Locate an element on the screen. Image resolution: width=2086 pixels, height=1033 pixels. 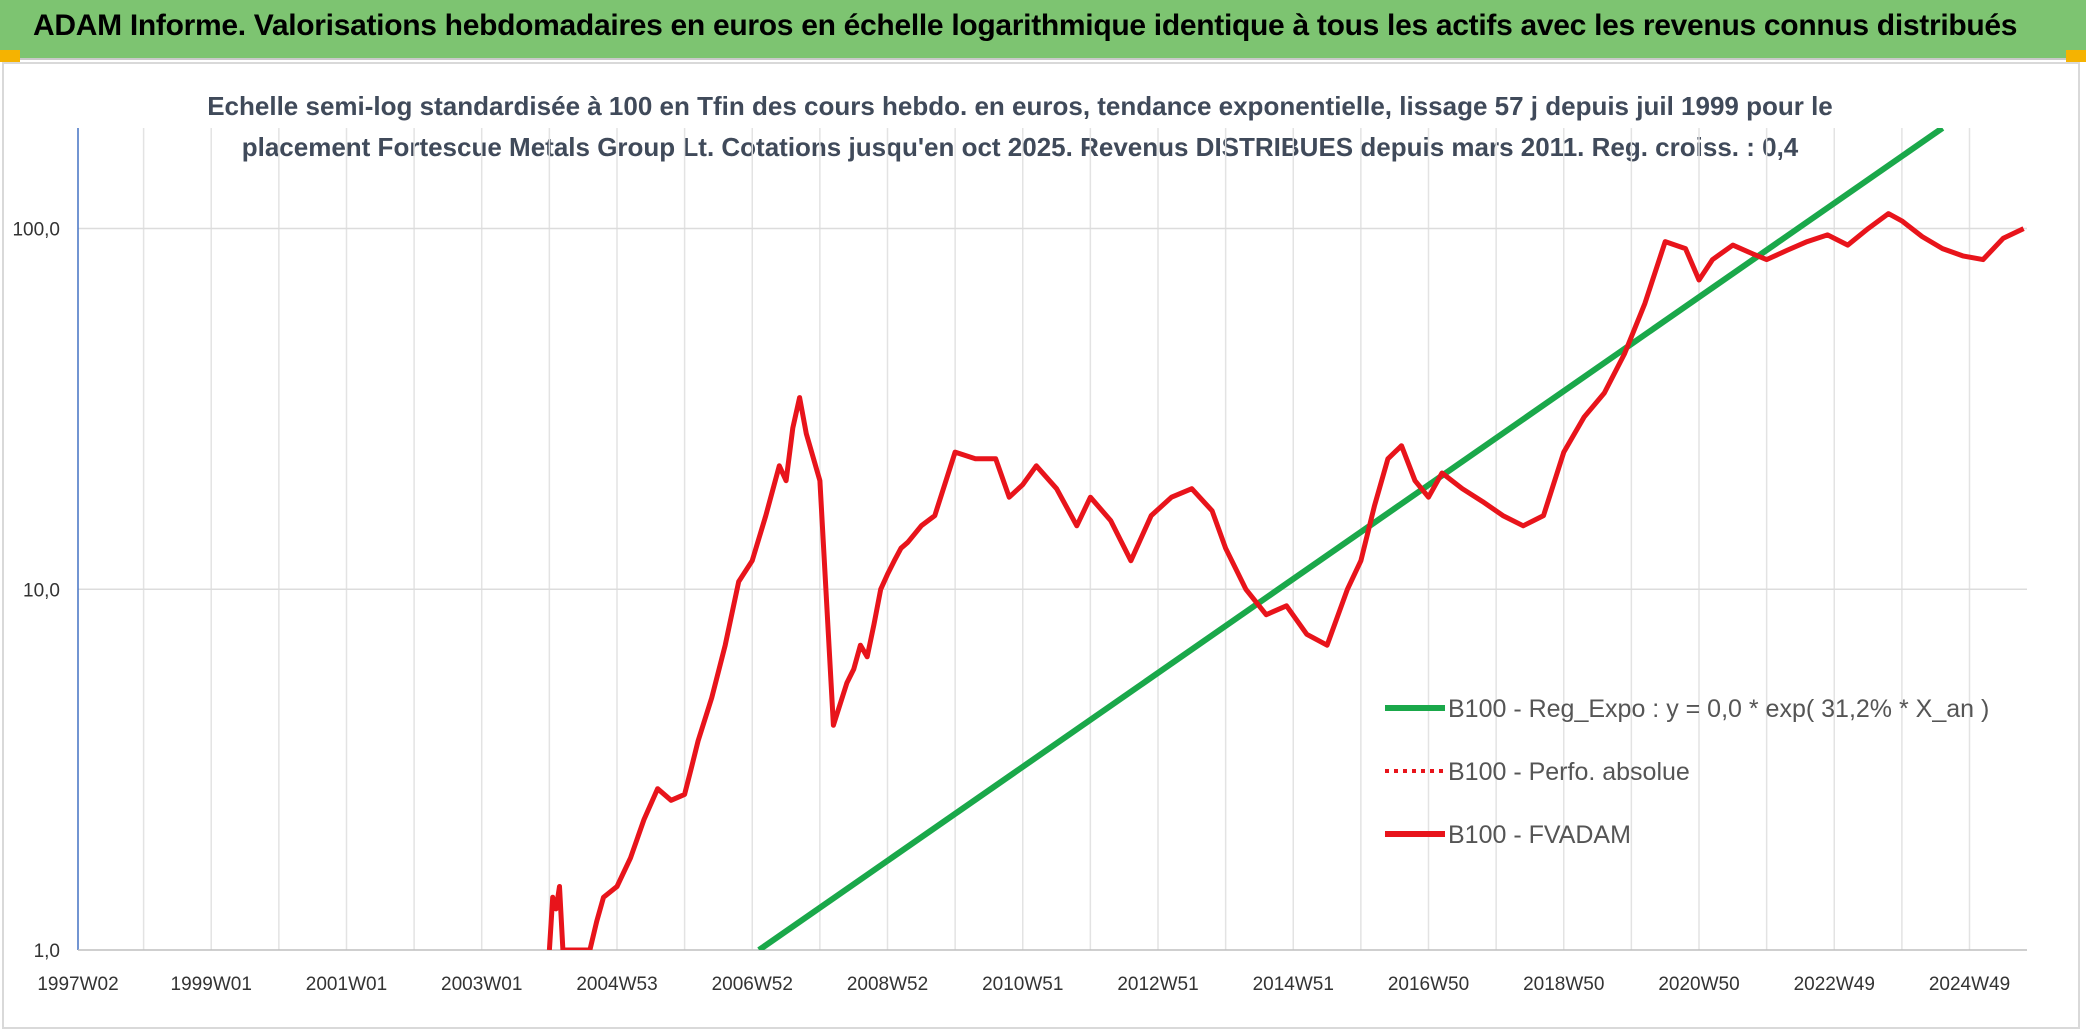
x-tick-label: 2022W49 is located at coordinates (1834, 984).